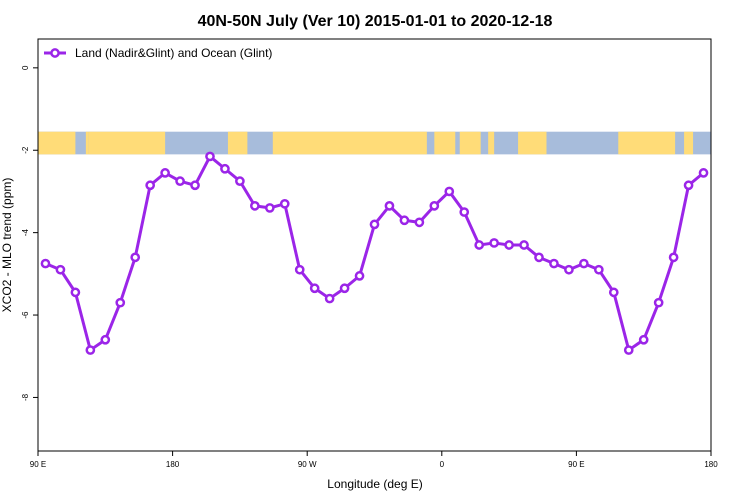  I want to click on y-axis-ticks: 0 -2 -4 -6 -8, so click(29, 233).